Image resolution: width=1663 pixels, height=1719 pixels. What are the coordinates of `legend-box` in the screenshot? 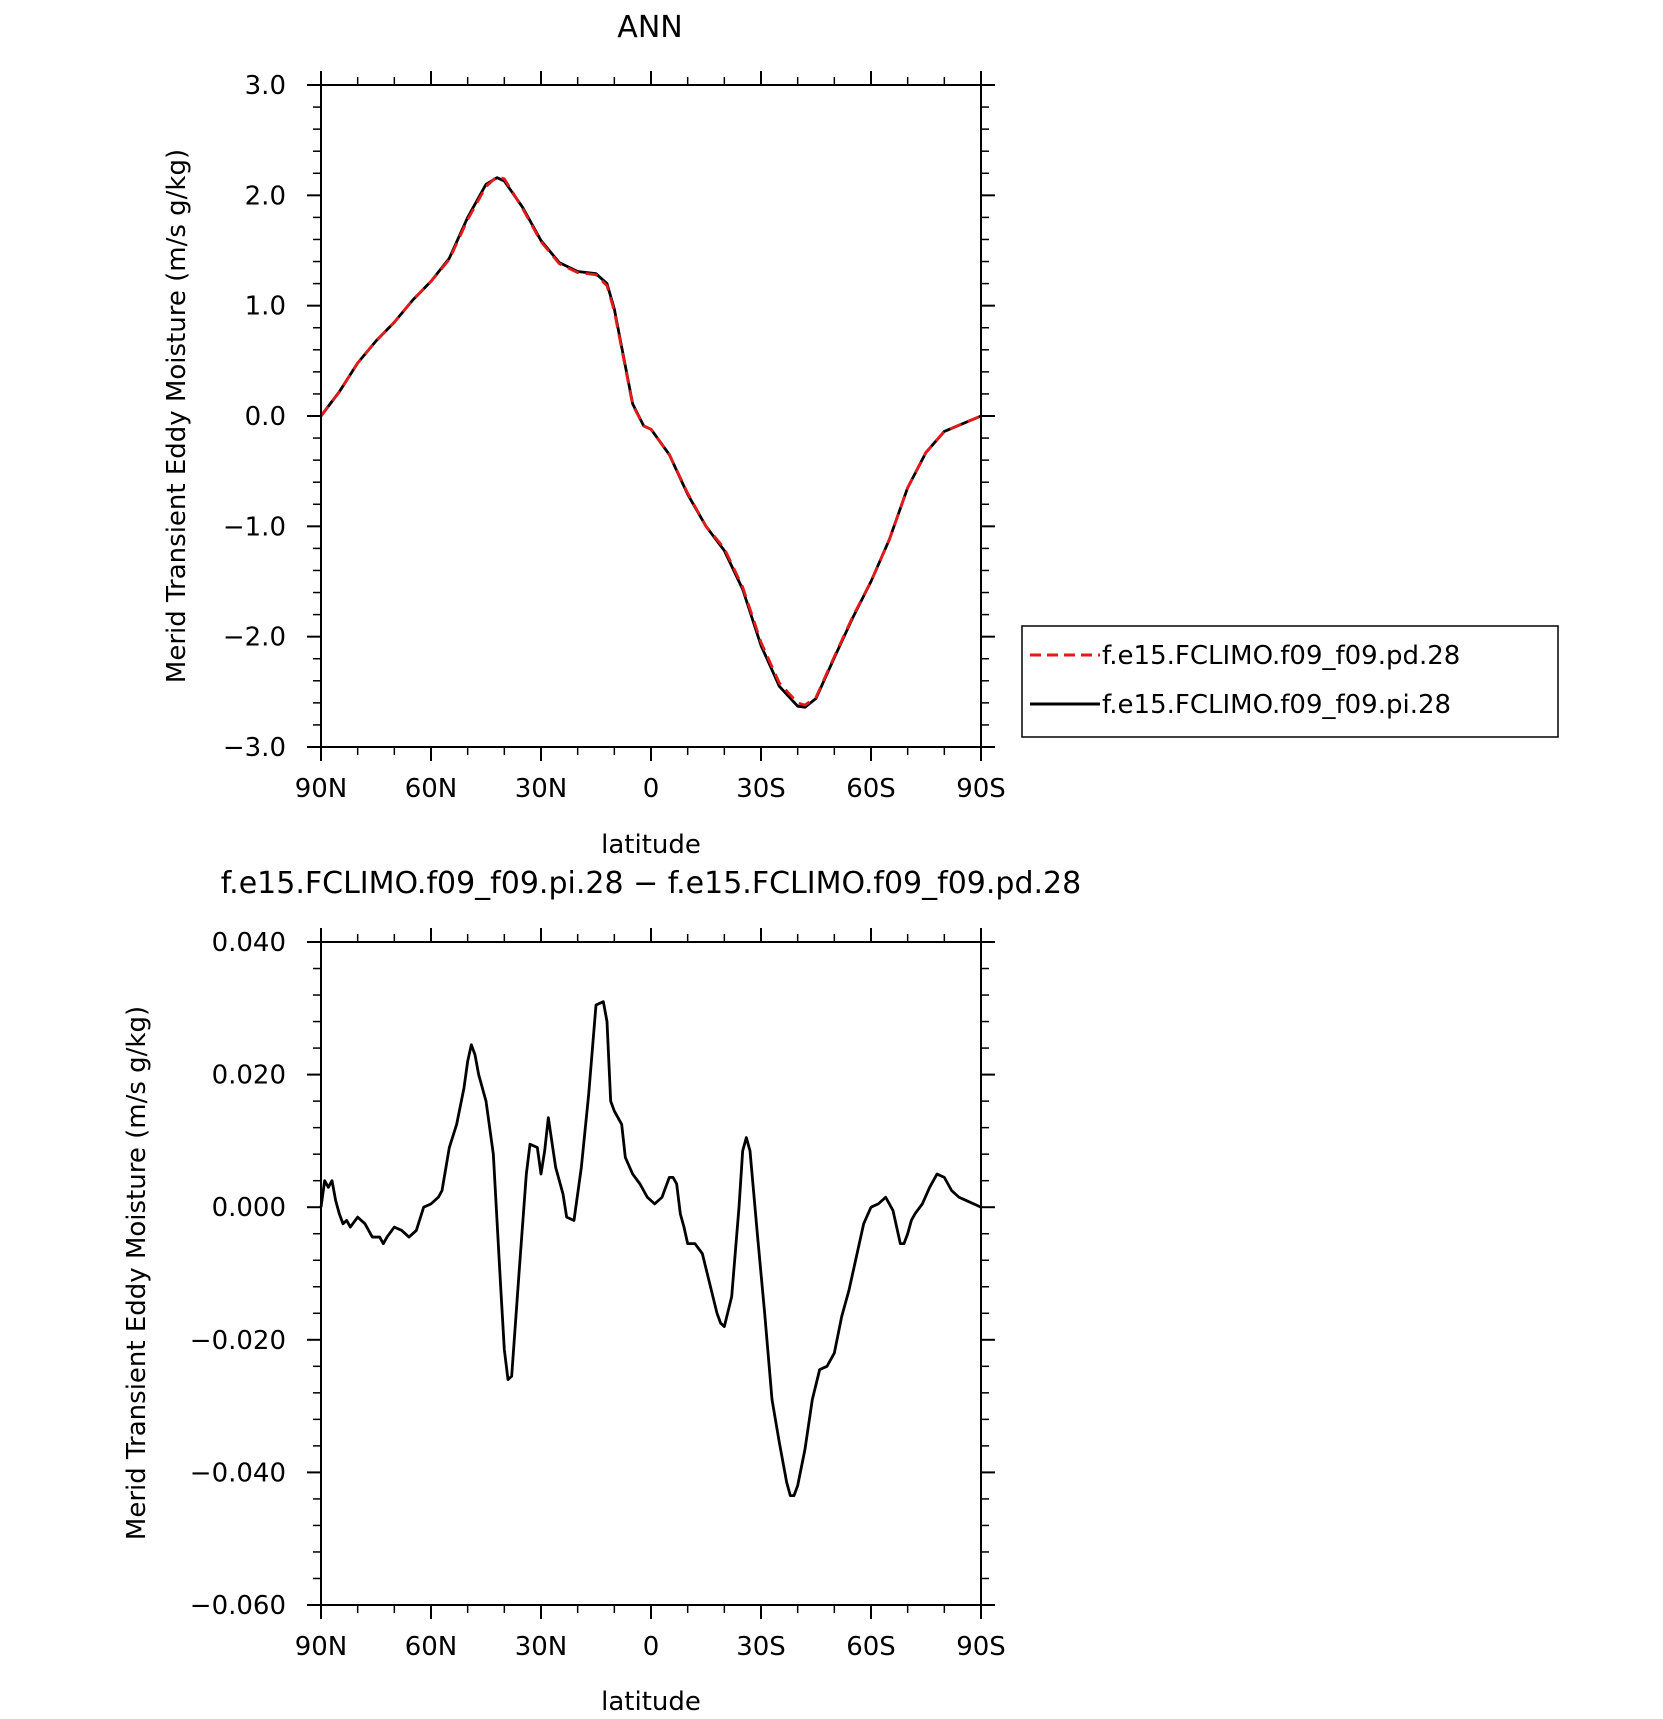 It's located at (1290, 681).